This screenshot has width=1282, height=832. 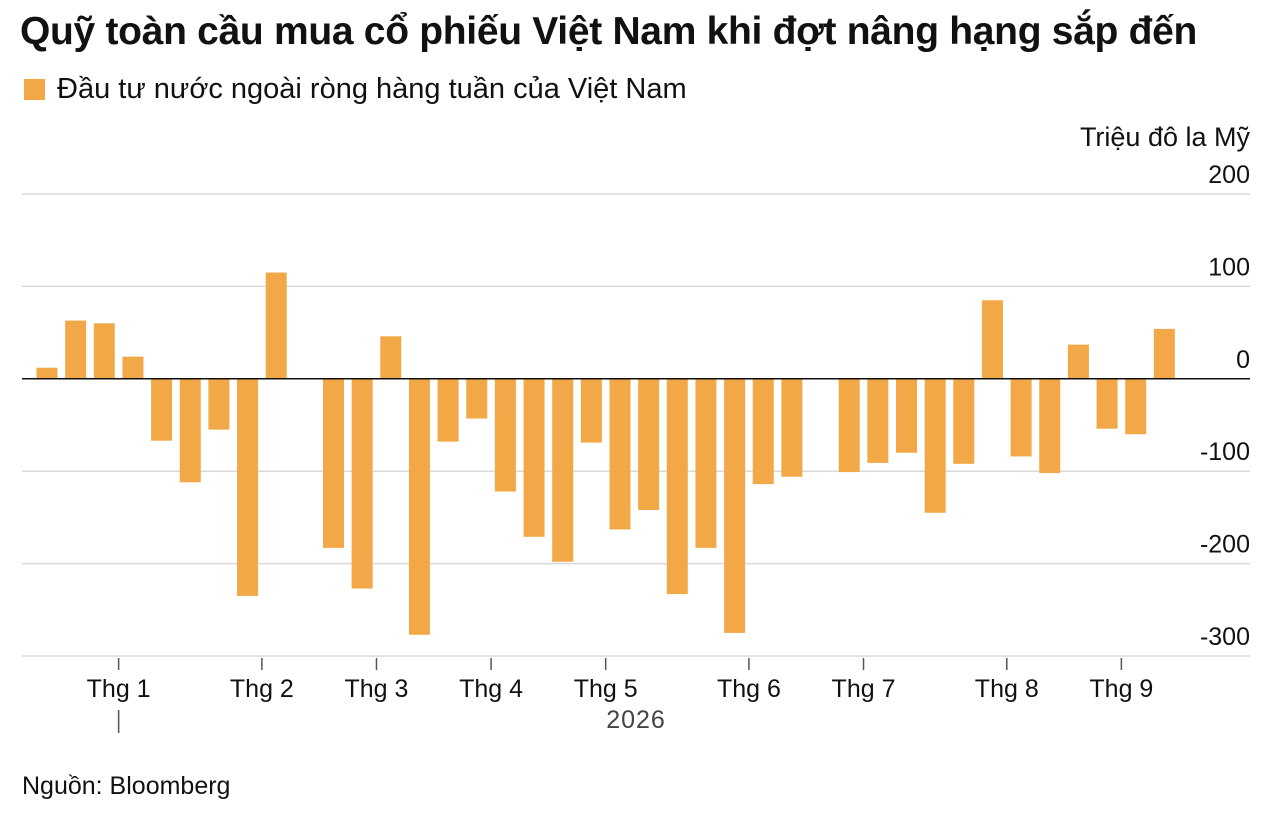 I want to click on y-tick-label: -200, so click(x=1225, y=545).